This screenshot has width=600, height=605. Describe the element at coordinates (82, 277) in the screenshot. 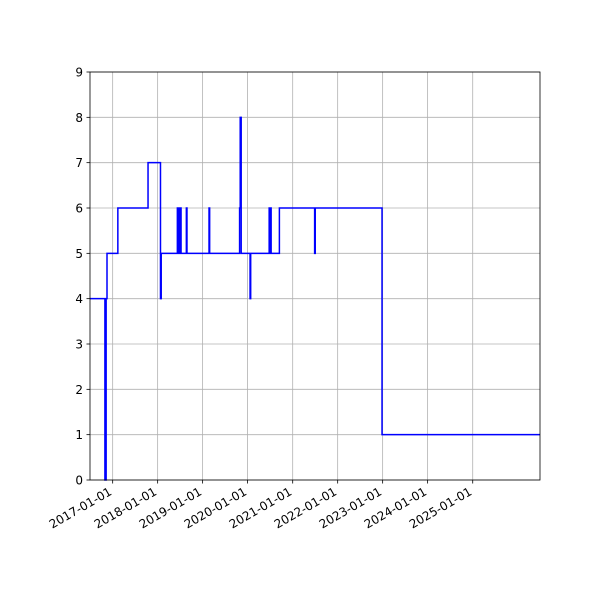

I see `y-axis: 0 1 2 3 4 5 6 7 8 9` at that location.